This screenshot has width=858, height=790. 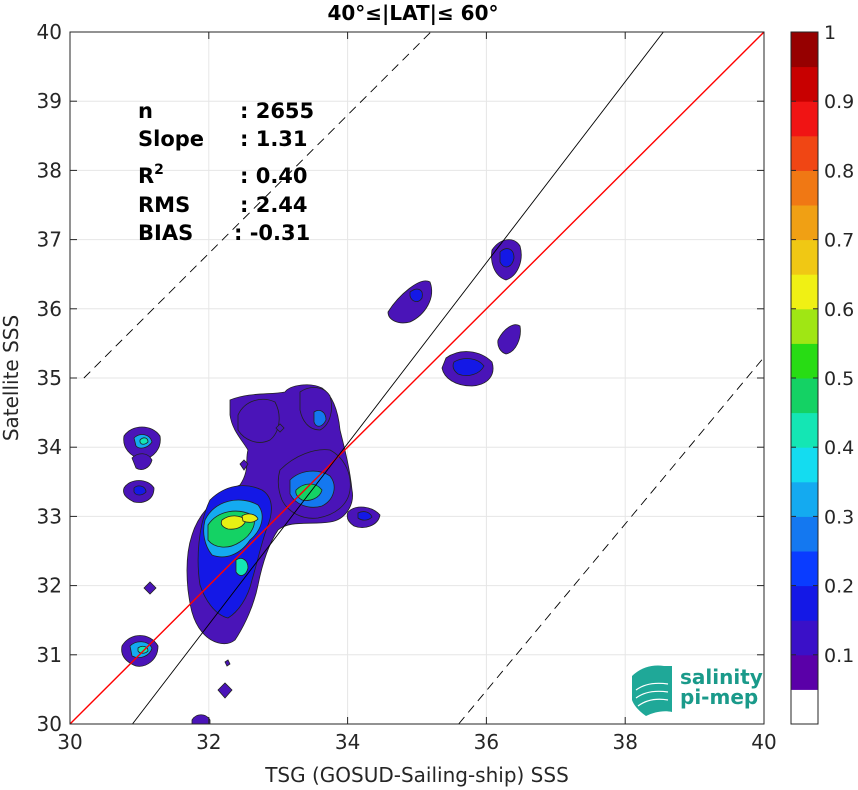 What do you see at coordinates (365, 516) in the screenshot?
I see `contour-small-a-in` at bounding box center [365, 516].